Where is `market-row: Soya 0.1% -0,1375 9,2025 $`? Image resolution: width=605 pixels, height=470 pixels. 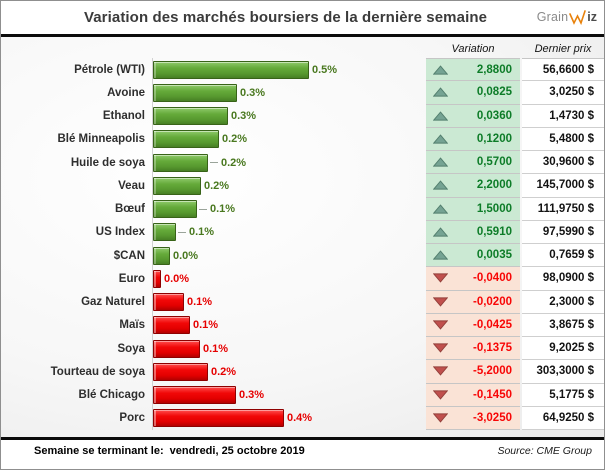 market-row: Soya 0.1% -0,1375 9,2025 $ is located at coordinates (302, 349).